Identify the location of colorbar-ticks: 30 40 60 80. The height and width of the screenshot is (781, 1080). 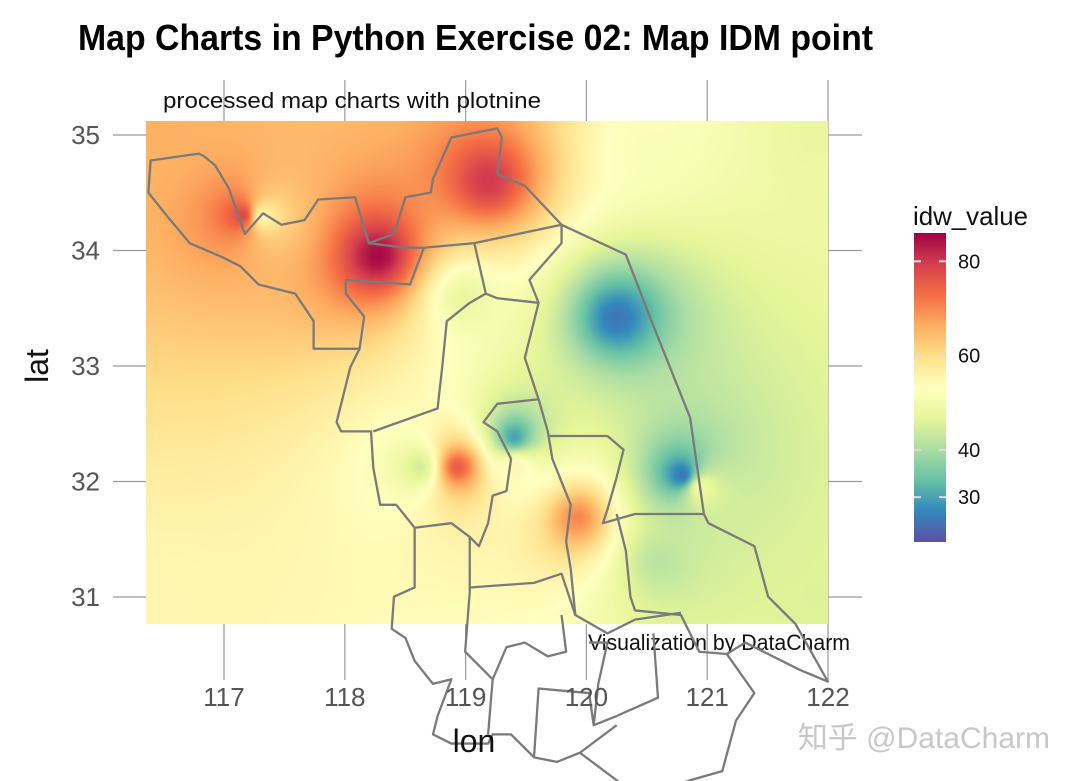
(947, 380).